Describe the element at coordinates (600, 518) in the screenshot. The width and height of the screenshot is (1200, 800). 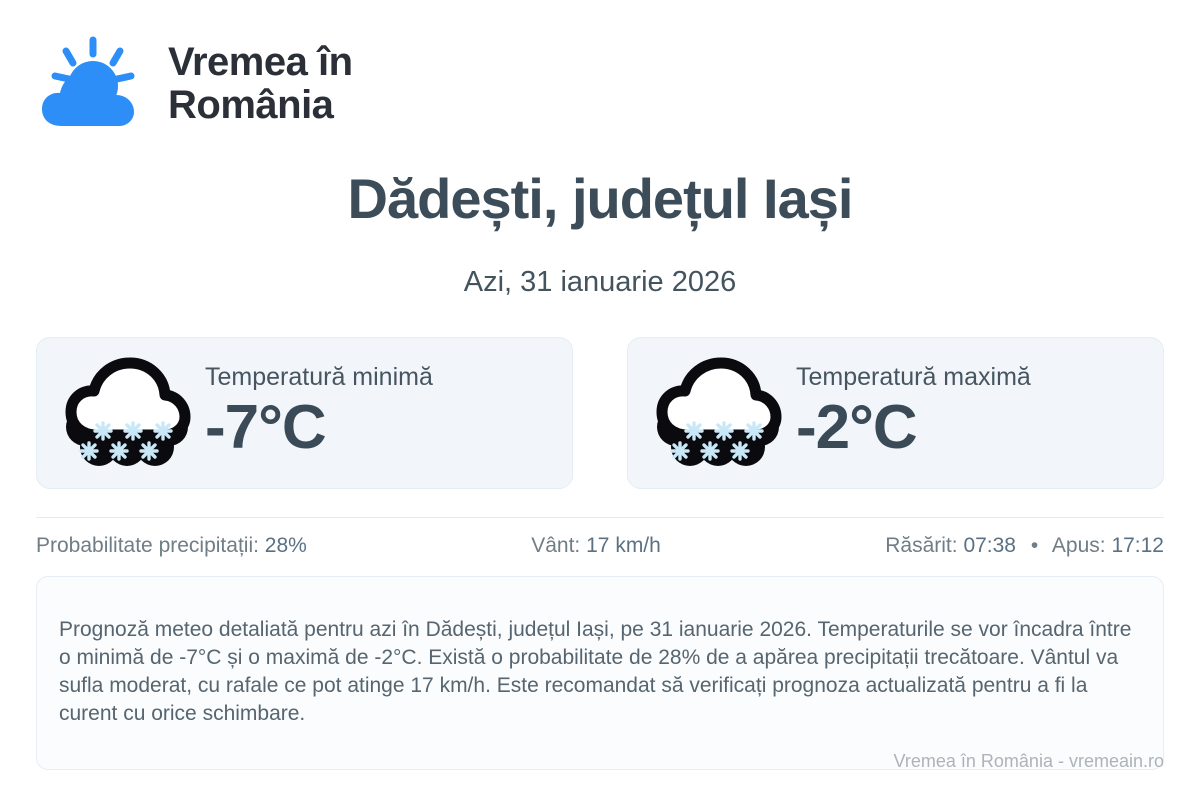
I see `section-divider` at that location.